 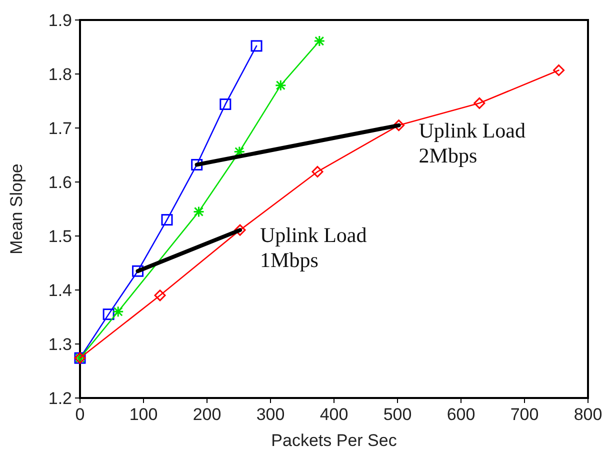 What do you see at coordinates (397, 414) in the screenshot?
I see `x-tick-label: 500` at bounding box center [397, 414].